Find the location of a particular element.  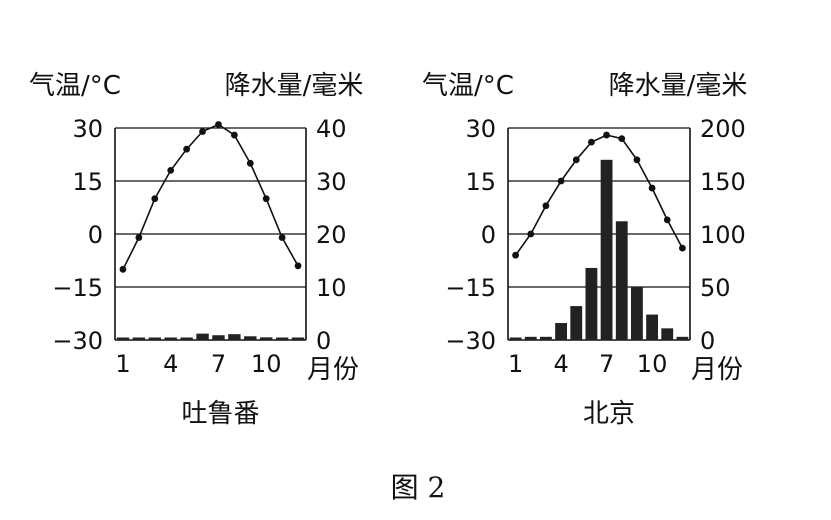

station-name: 吐鲁番 is located at coordinates (220, 414).